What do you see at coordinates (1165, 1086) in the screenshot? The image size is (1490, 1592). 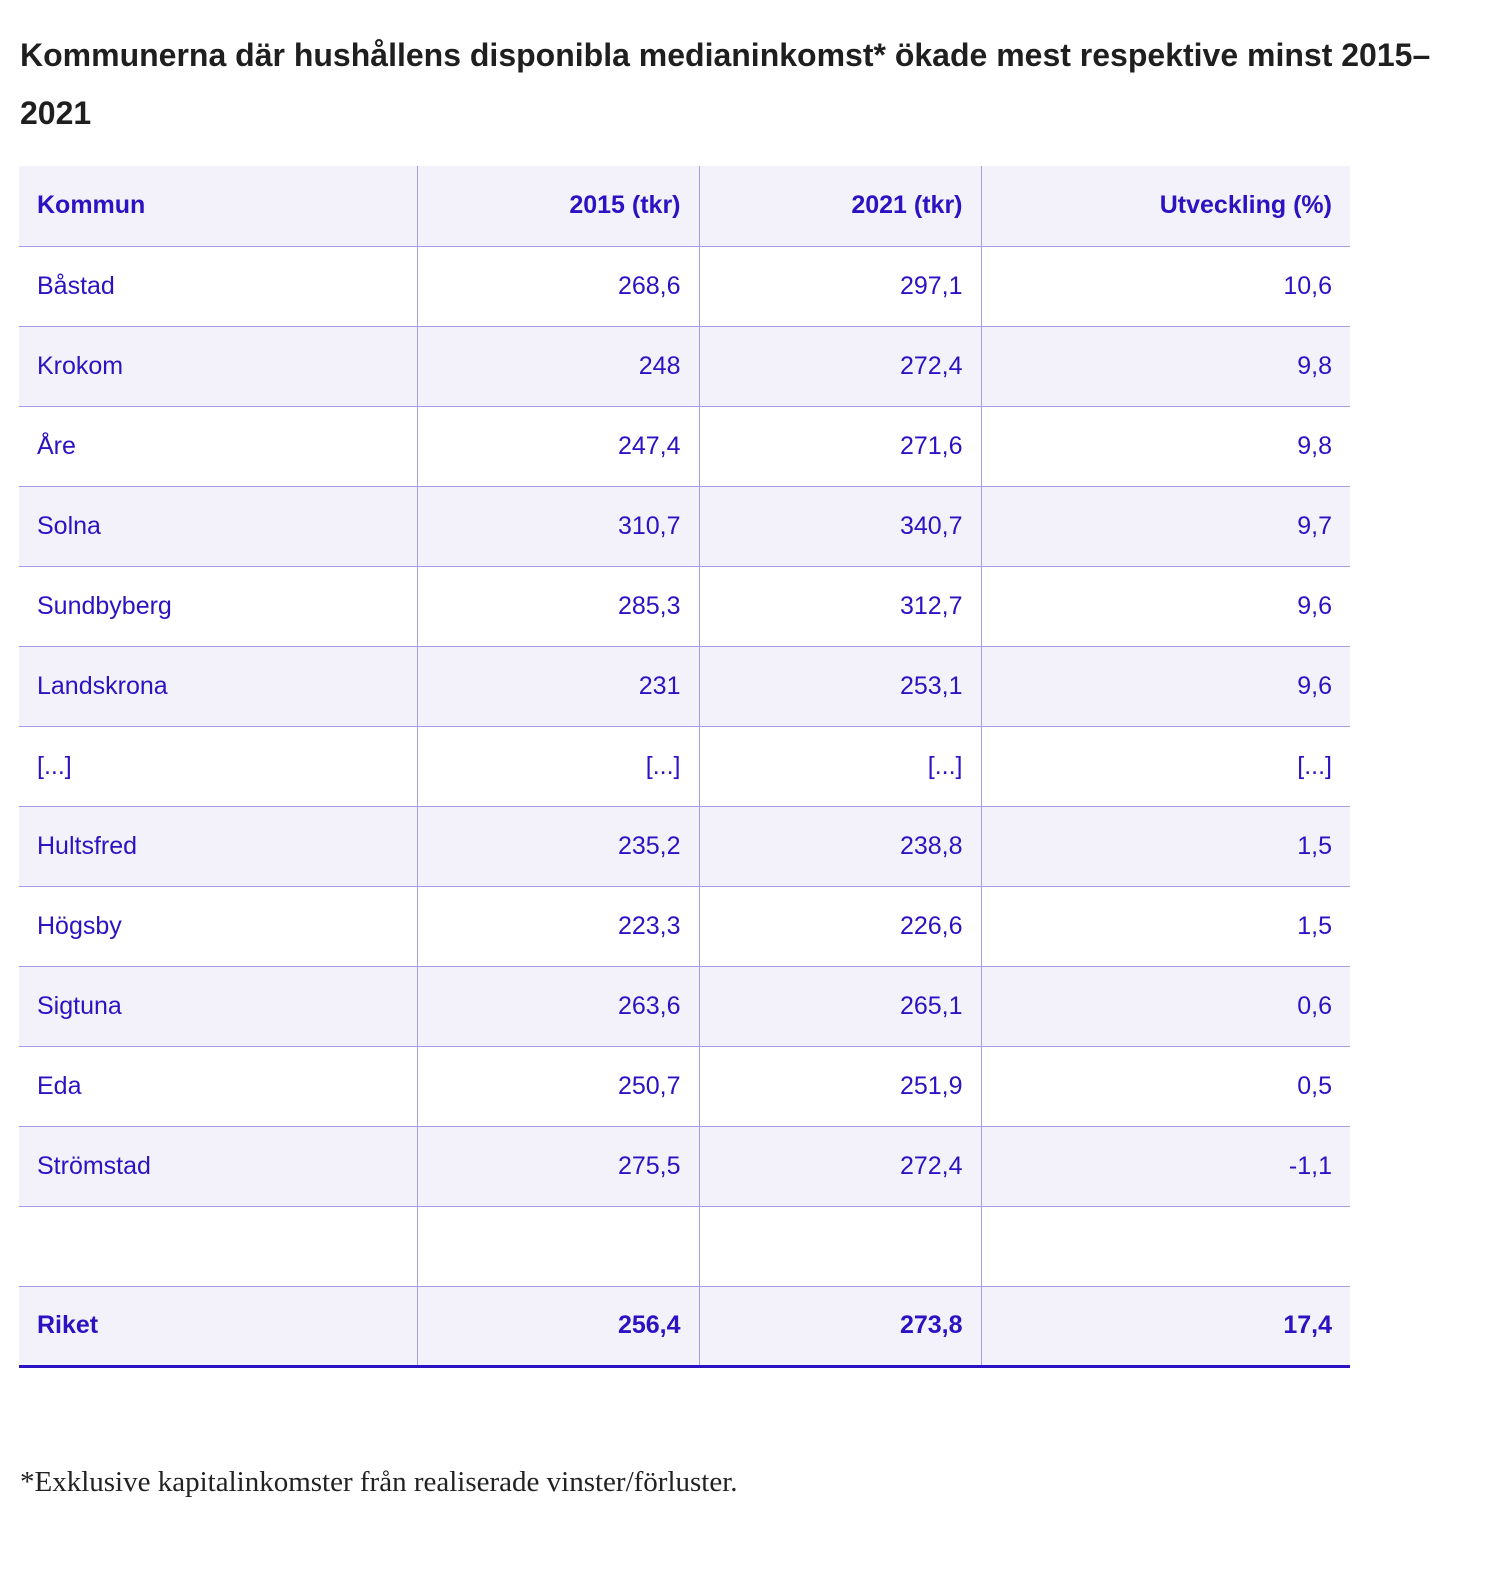 I see `cell-utveckling: 0,5` at bounding box center [1165, 1086].